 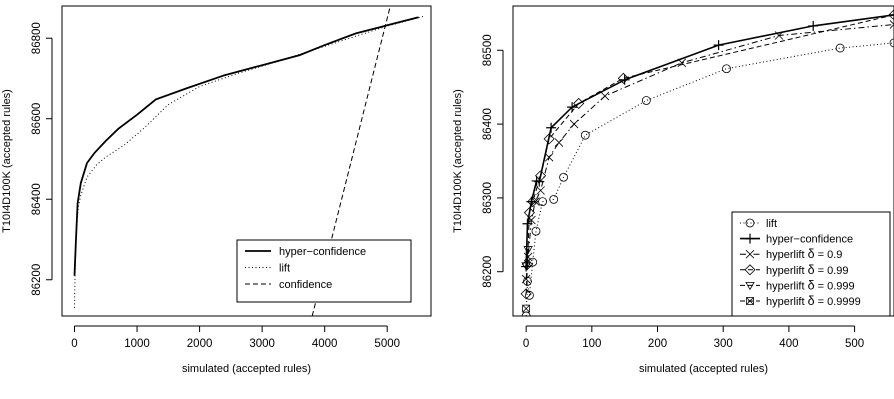 What do you see at coordinates (838, 302) in the screenshot?
I see `legend-label-value: = 0.9999` at bounding box center [838, 302].